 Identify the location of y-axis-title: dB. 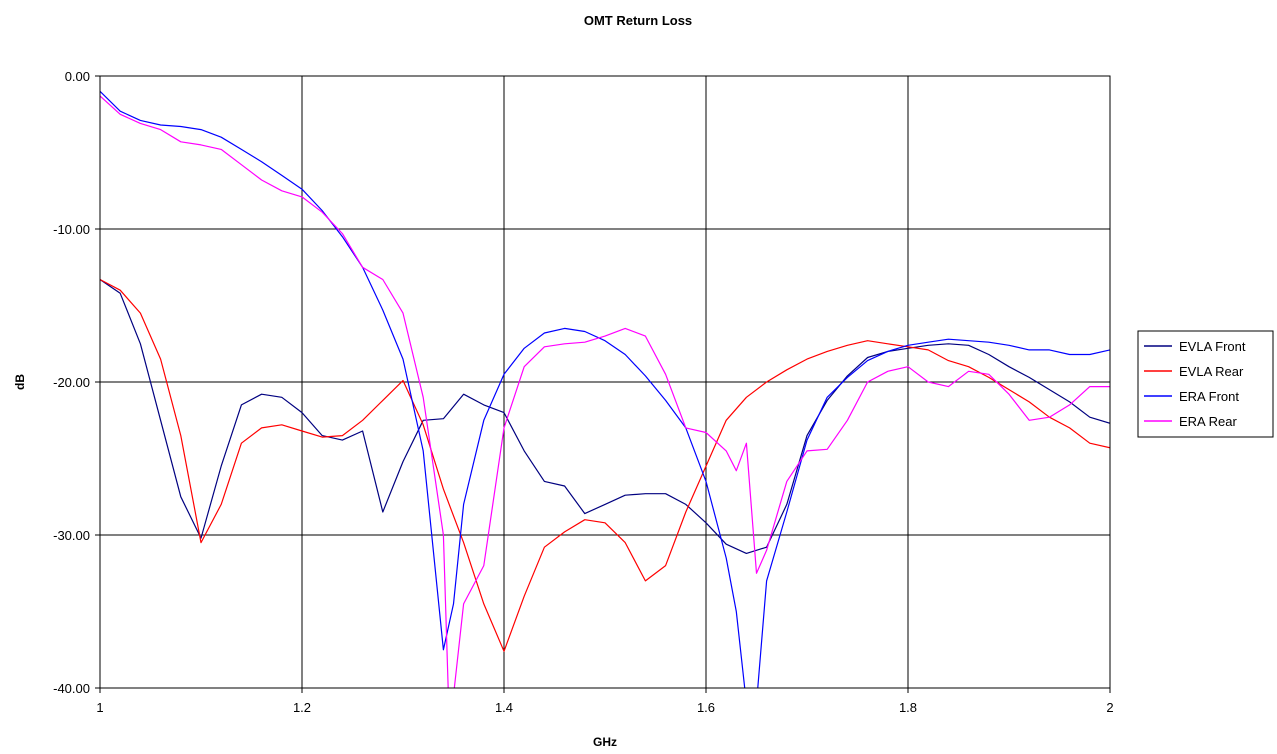
(20, 382).